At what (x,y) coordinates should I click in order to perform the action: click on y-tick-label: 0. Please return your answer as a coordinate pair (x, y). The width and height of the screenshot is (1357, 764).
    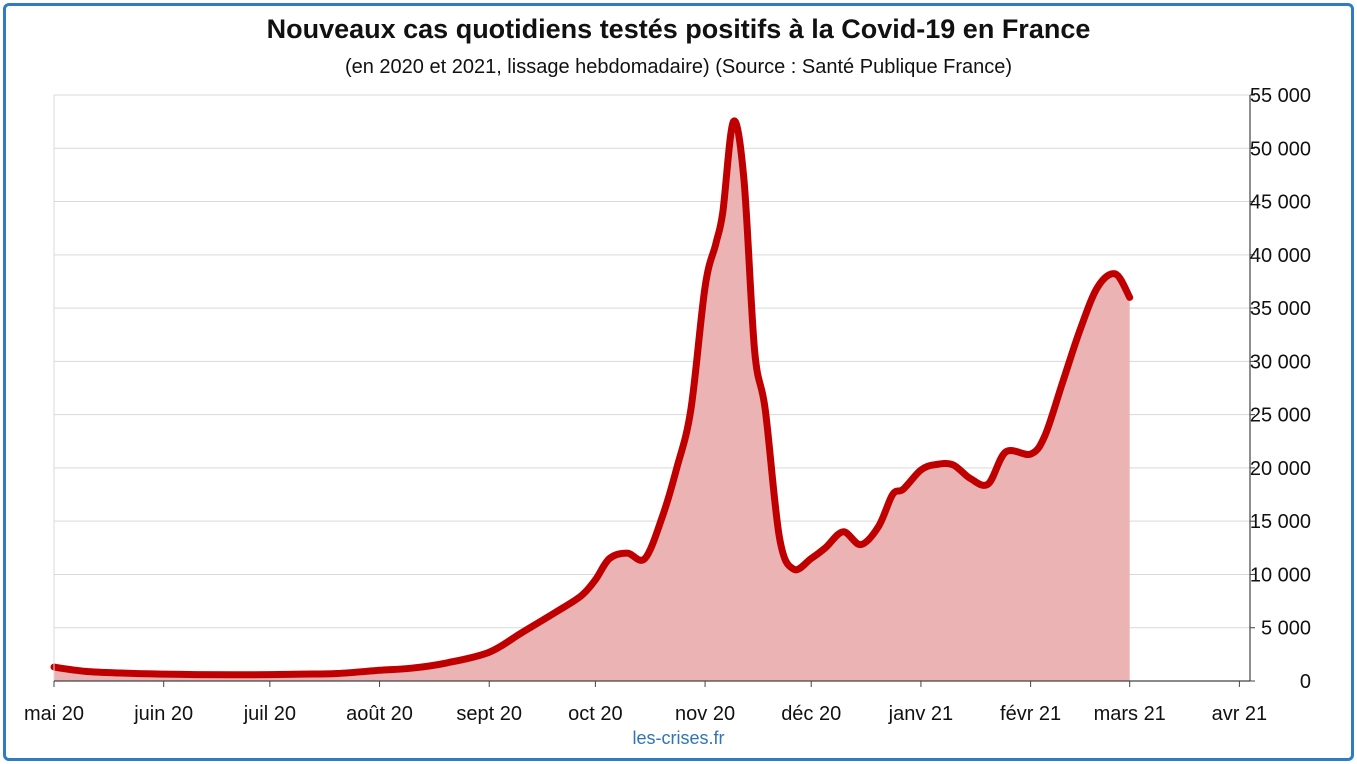
    Looking at the image, I should click on (1305, 682).